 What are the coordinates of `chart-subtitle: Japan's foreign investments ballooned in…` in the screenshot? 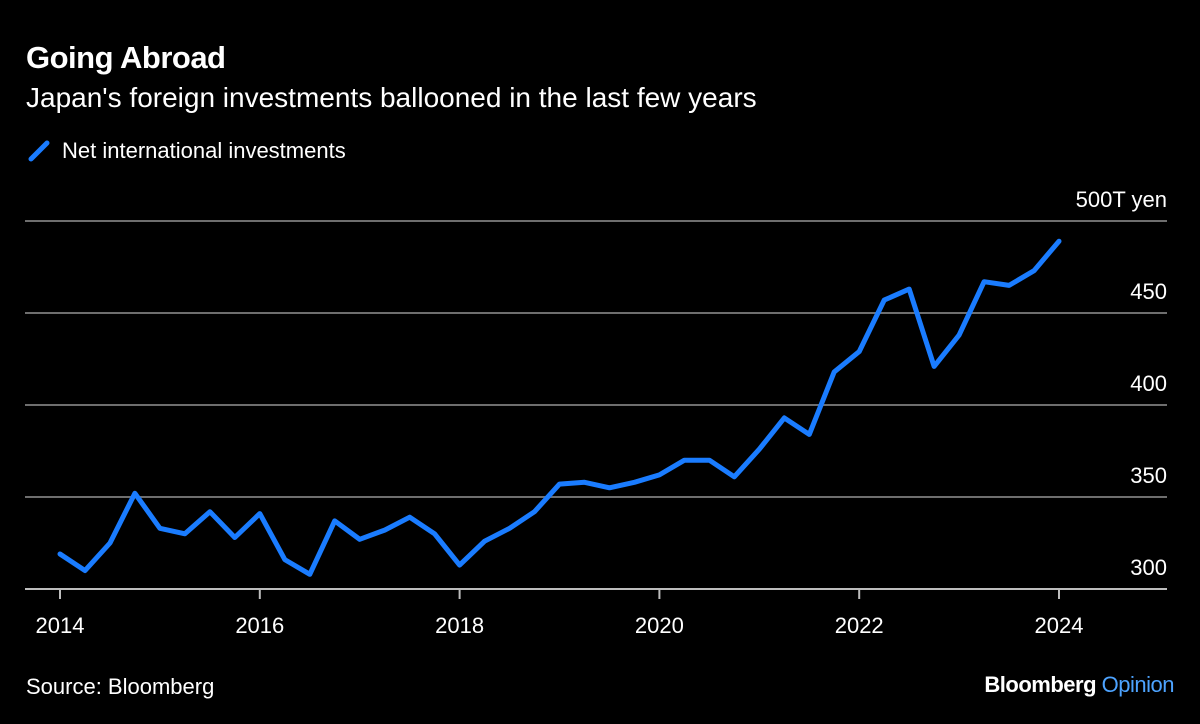 It's located at (391, 97).